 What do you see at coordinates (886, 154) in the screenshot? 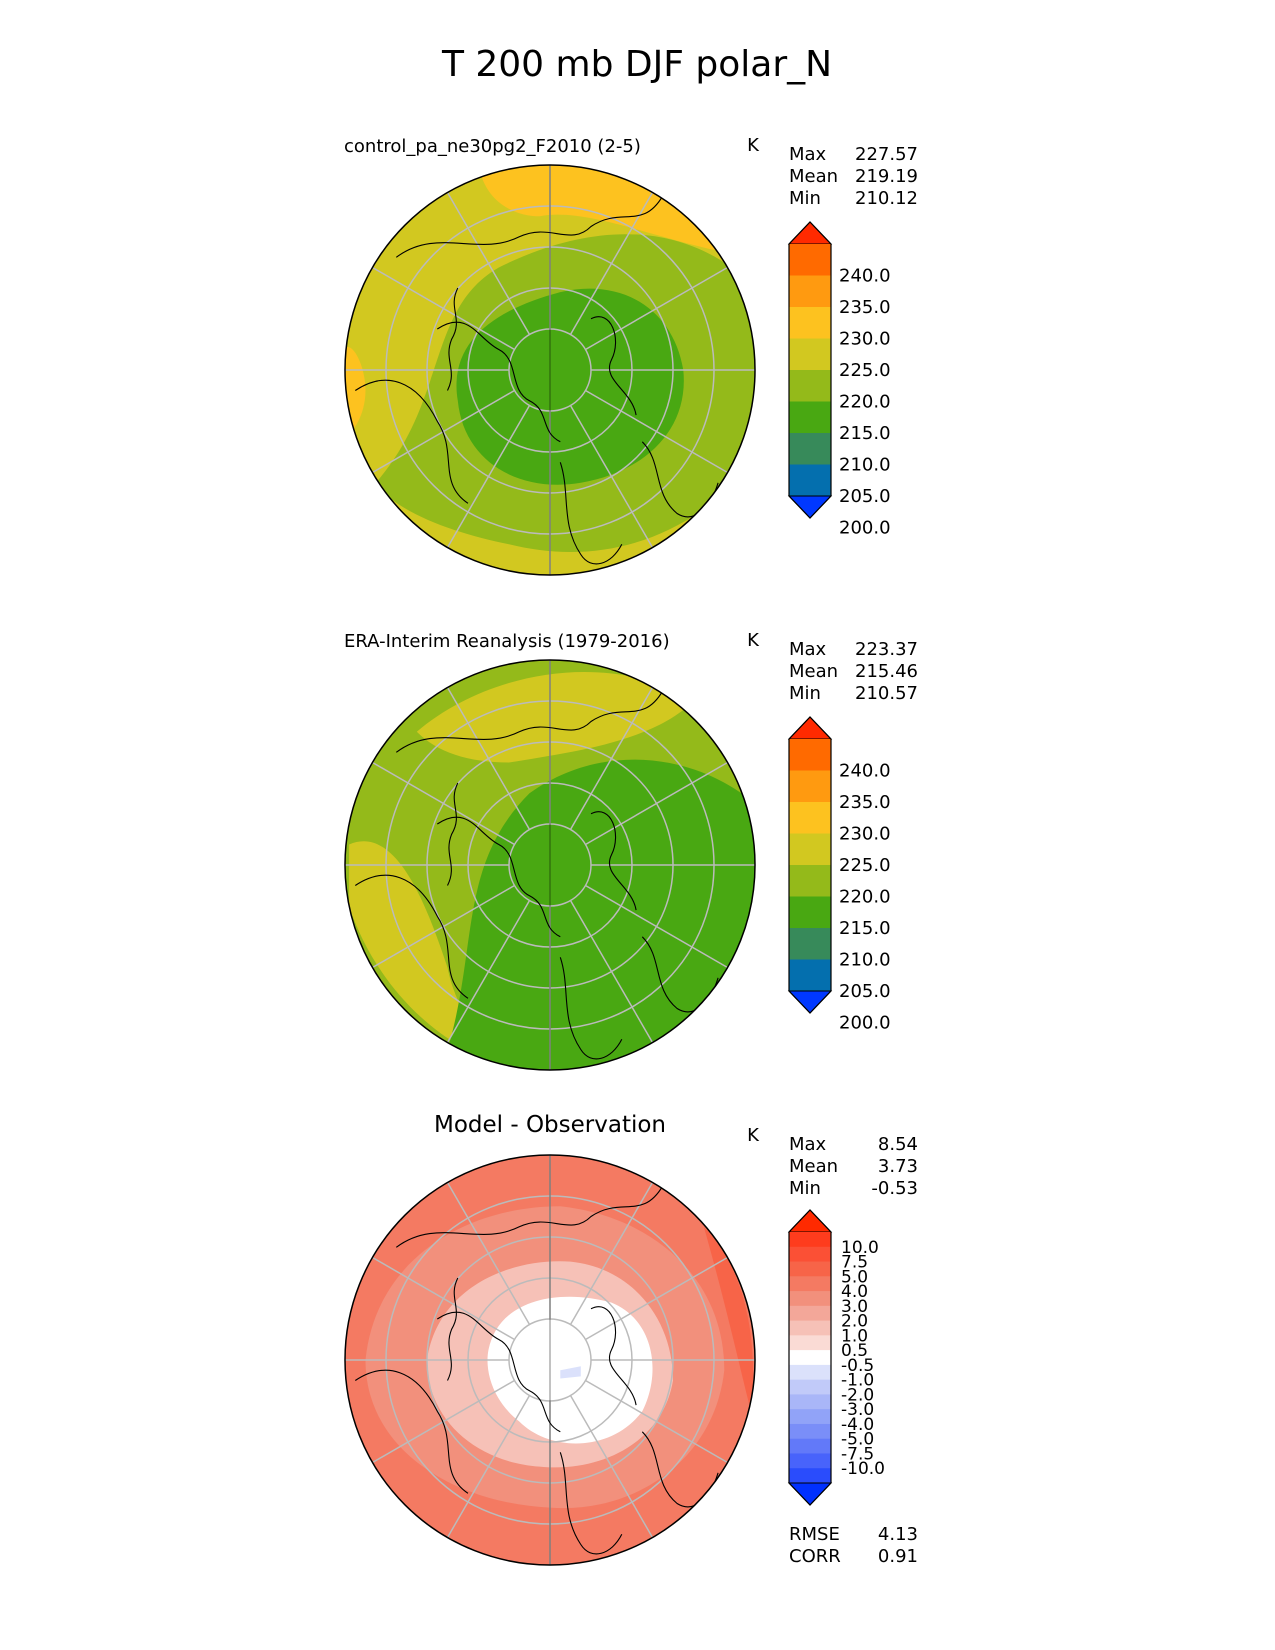
I see `stat-value: 227.57` at bounding box center [886, 154].